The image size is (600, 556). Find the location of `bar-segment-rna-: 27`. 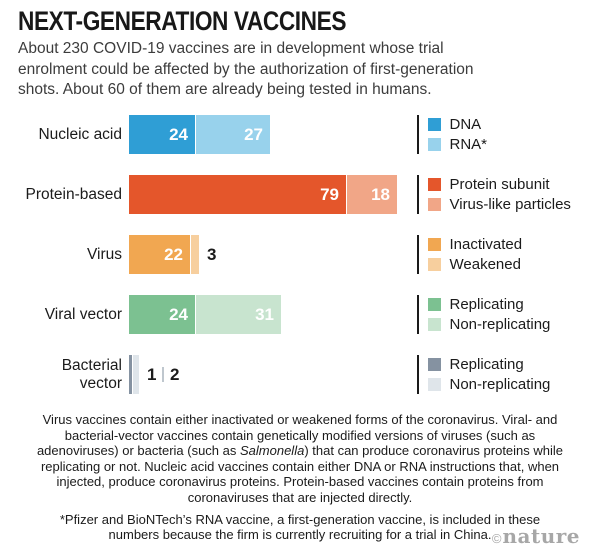

bar-segment-rna-: 27 is located at coordinates (233, 134).